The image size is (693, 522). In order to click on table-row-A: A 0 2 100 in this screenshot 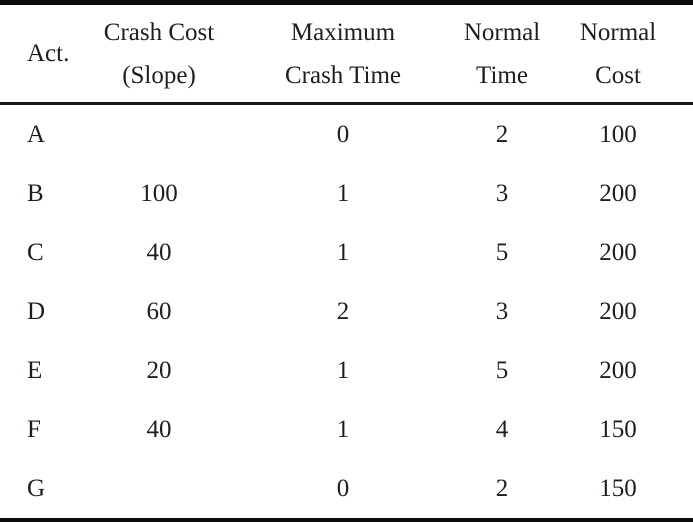, I will do `click(346, 134)`.